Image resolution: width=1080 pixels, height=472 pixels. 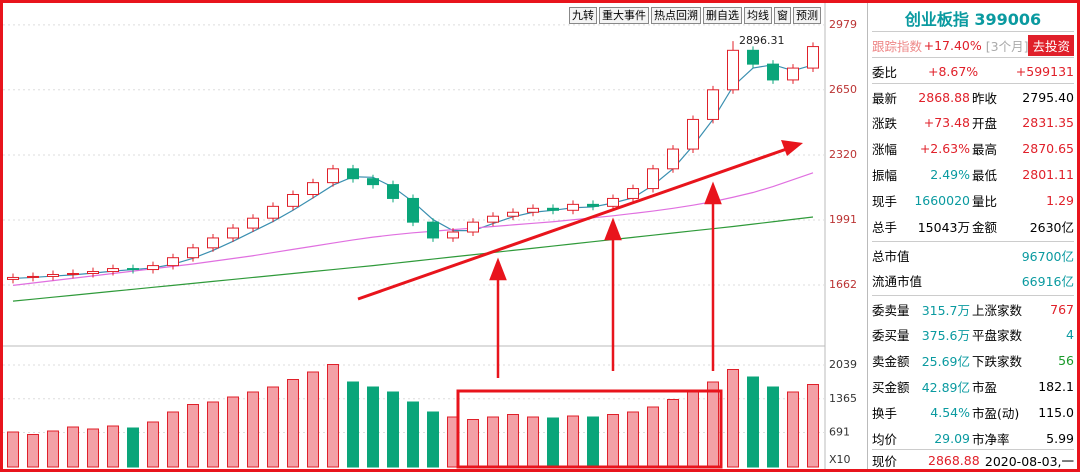 What do you see at coordinates (1056, 386) in the screenshot?
I see `value: 182.1` at bounding box center [1056, 386].